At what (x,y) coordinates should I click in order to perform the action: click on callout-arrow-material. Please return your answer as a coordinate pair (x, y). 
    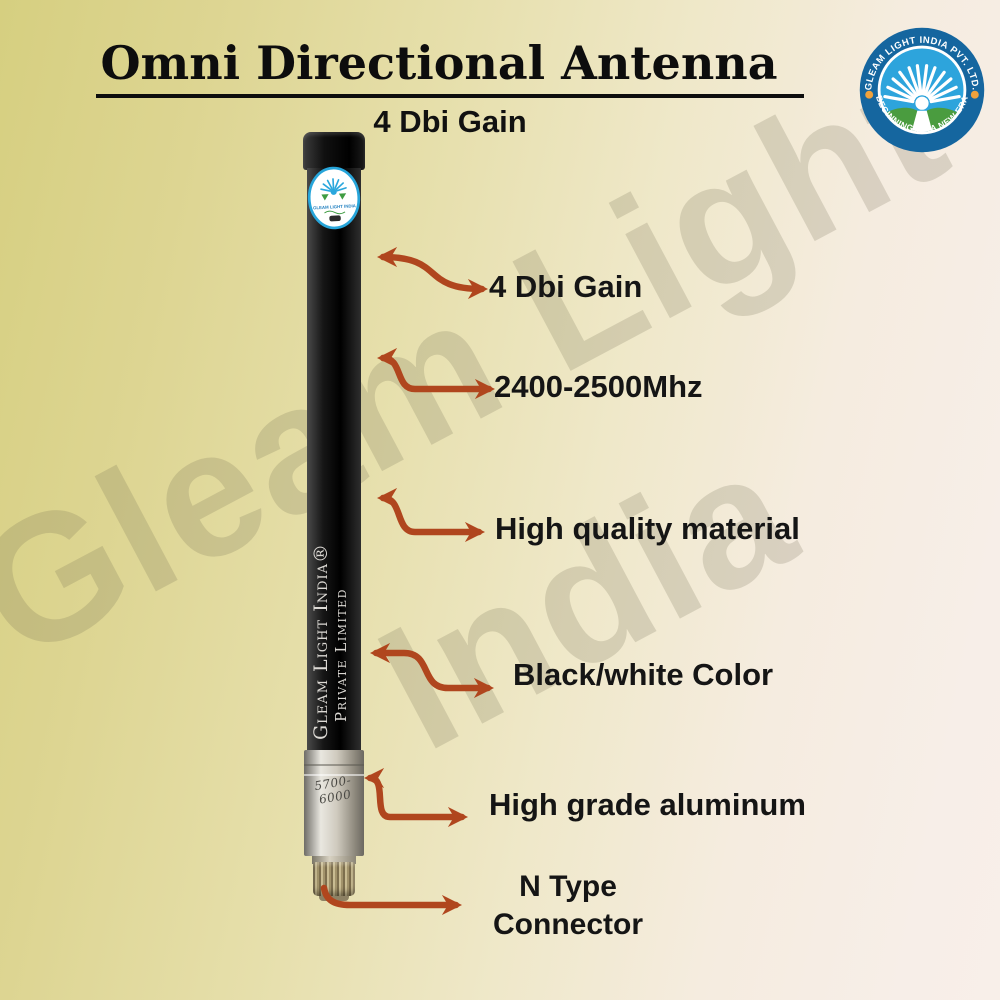
    Looking at the image, I should click on (431, 515).